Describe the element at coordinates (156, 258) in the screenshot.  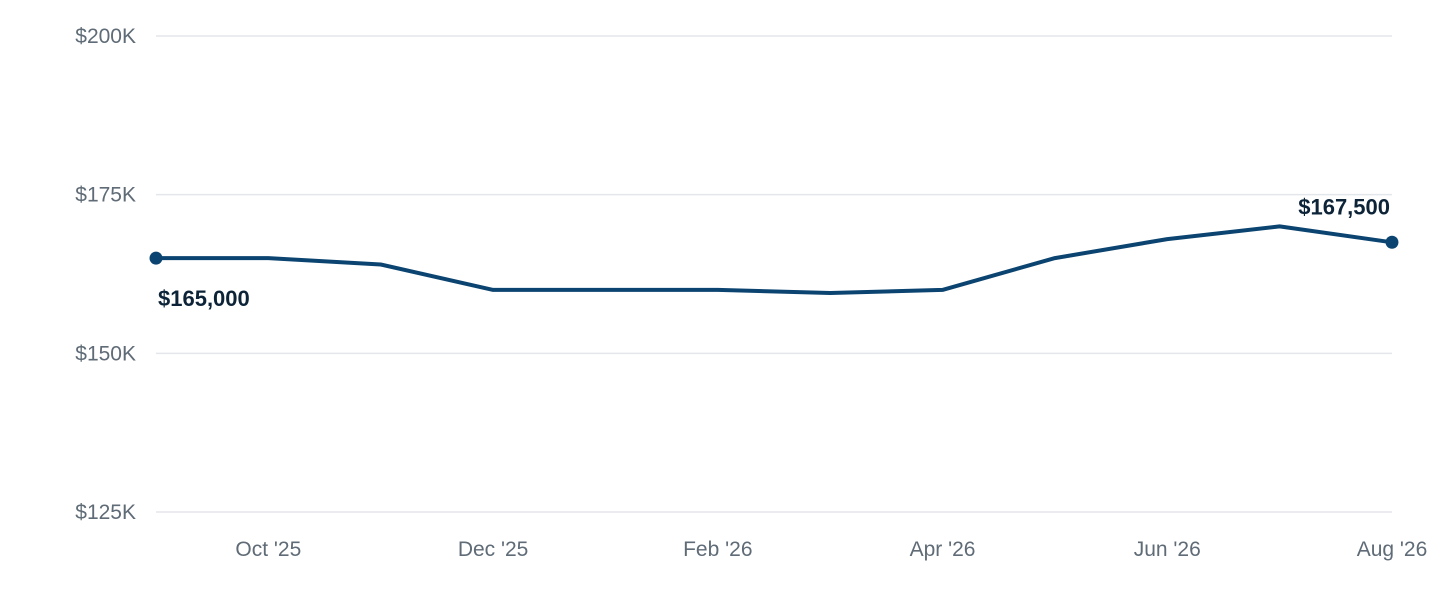
I see `start-point-marker` at that location.